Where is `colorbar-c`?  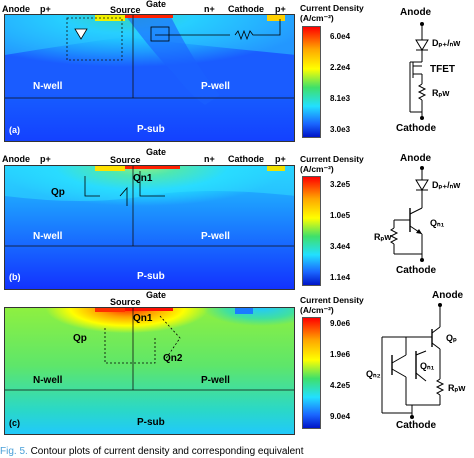 colorbar-c is located at coordinates (311, 373).